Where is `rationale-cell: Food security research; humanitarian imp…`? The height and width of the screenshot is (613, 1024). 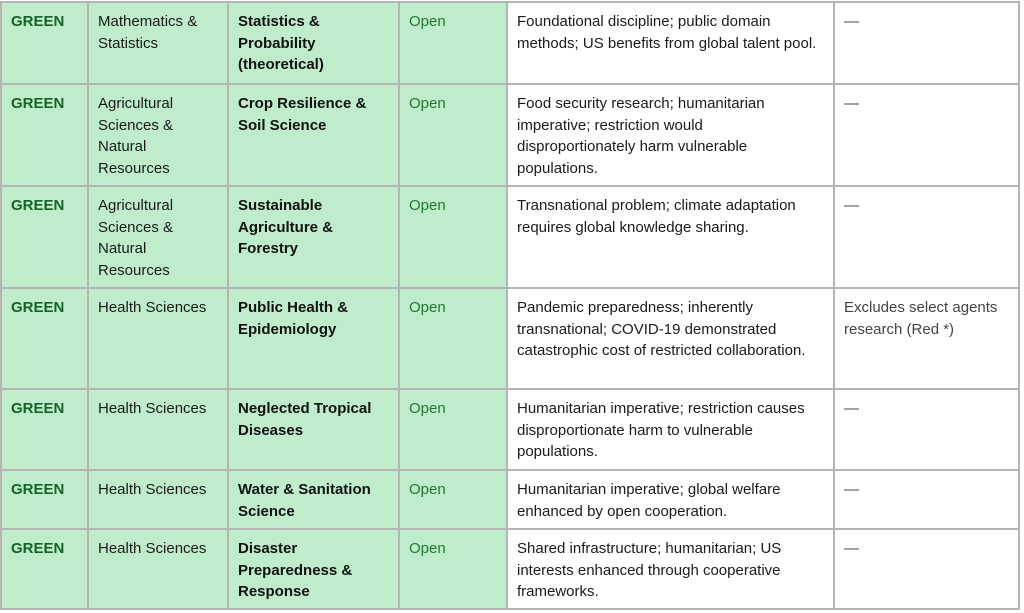
rationale-cell: Food security research; humanitarian imp… is located at coordinates (670, 135).